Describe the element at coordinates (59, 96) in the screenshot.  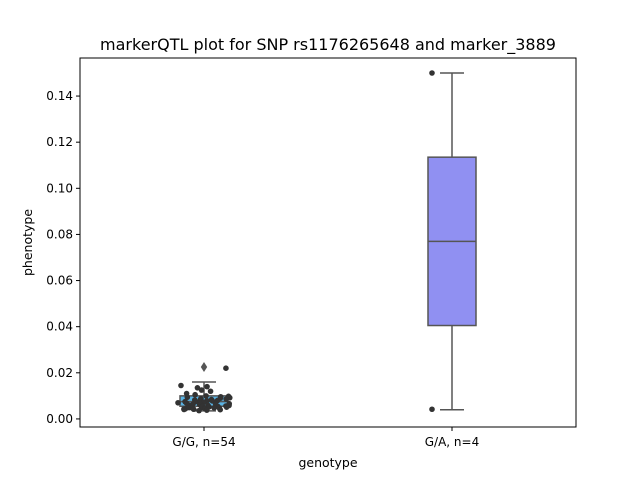
I see `y-tick-label: 0.14` at that location.